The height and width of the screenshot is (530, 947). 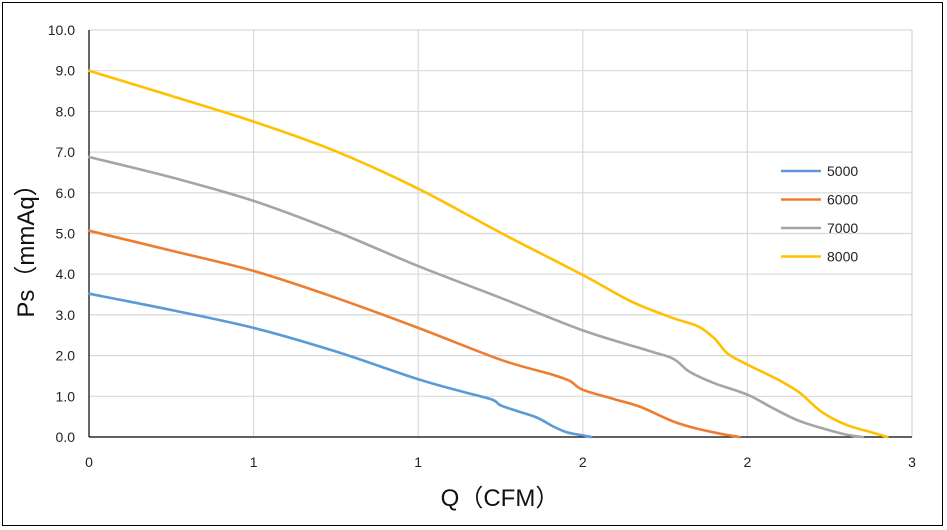 What do you see at coordinates (66, 274) in the screenshot?
I see `y-tick-label: 4.0` at bounding box center [66, 274].